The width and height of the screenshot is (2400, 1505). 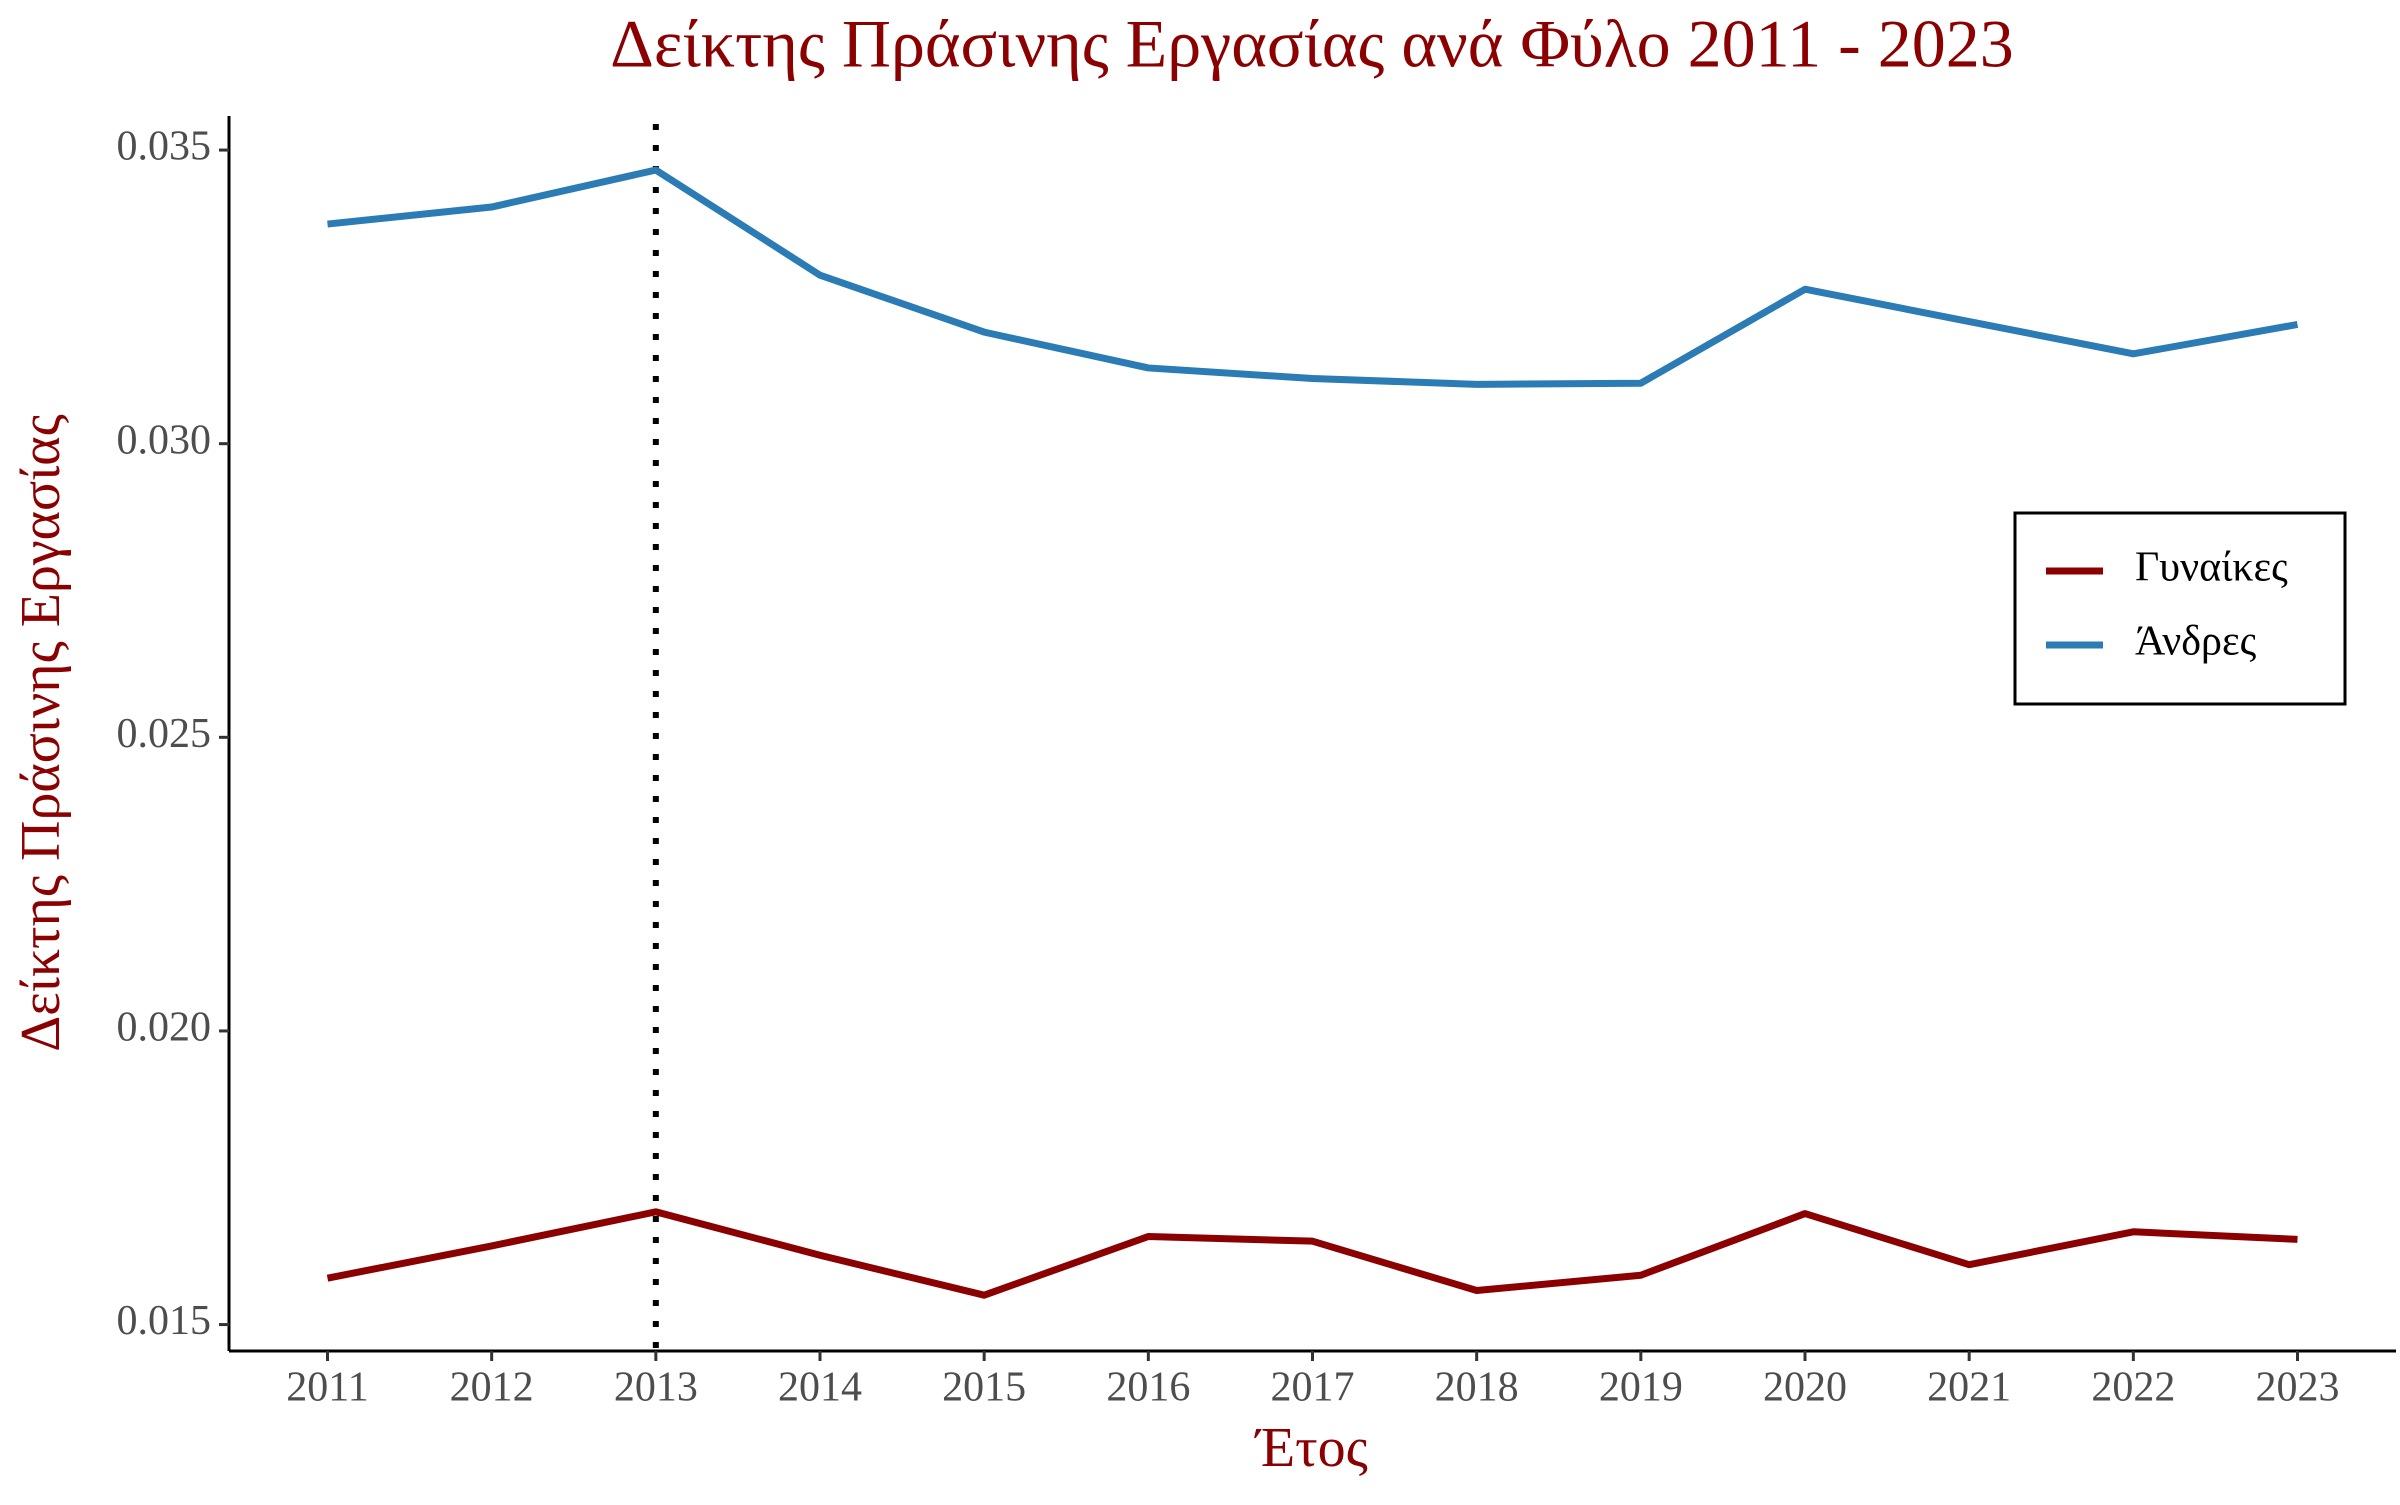 I want to click on y-tick-label: 0.020, so click(x=164, y=1028).